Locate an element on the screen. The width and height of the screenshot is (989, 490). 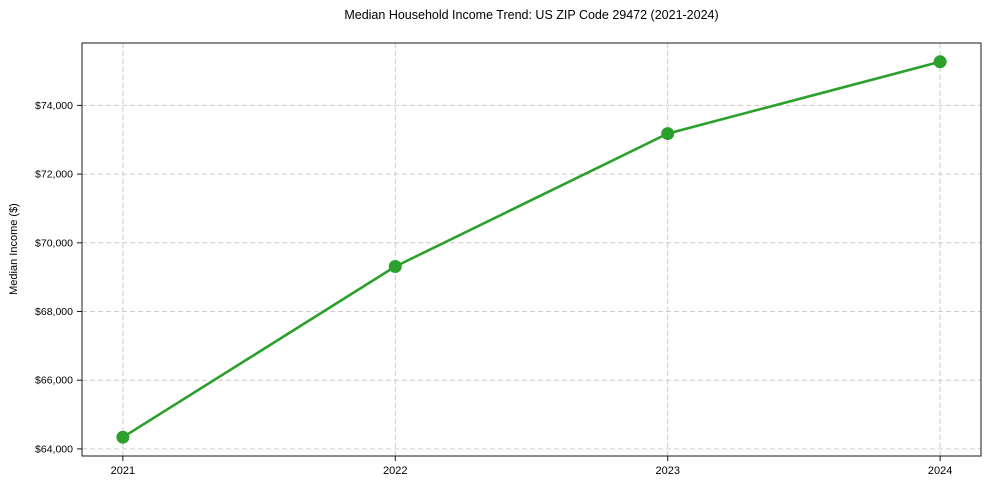
x-tick-label: 2022 is located at coordinates (395, 471).